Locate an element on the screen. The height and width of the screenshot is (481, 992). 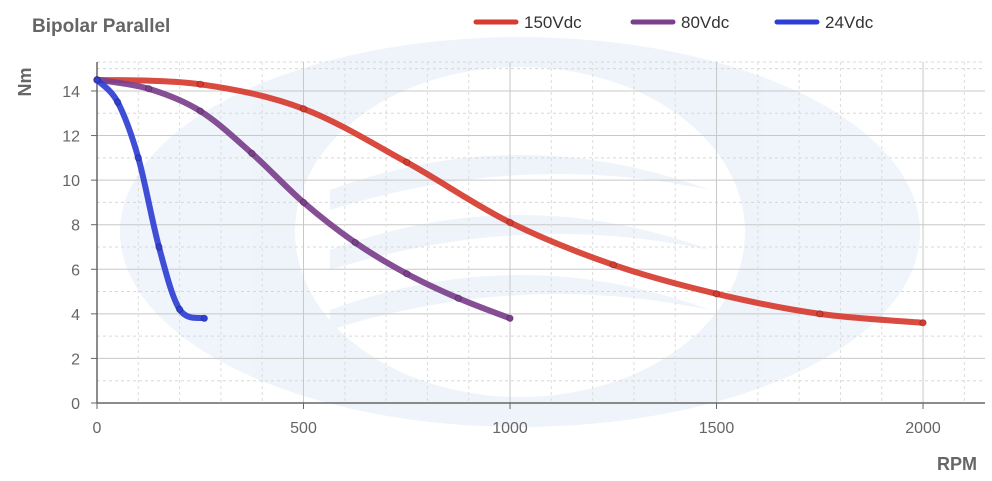
y-tick-labels: 0 2 4 6 8 10 12 14 is located at coordinates (79, 248).